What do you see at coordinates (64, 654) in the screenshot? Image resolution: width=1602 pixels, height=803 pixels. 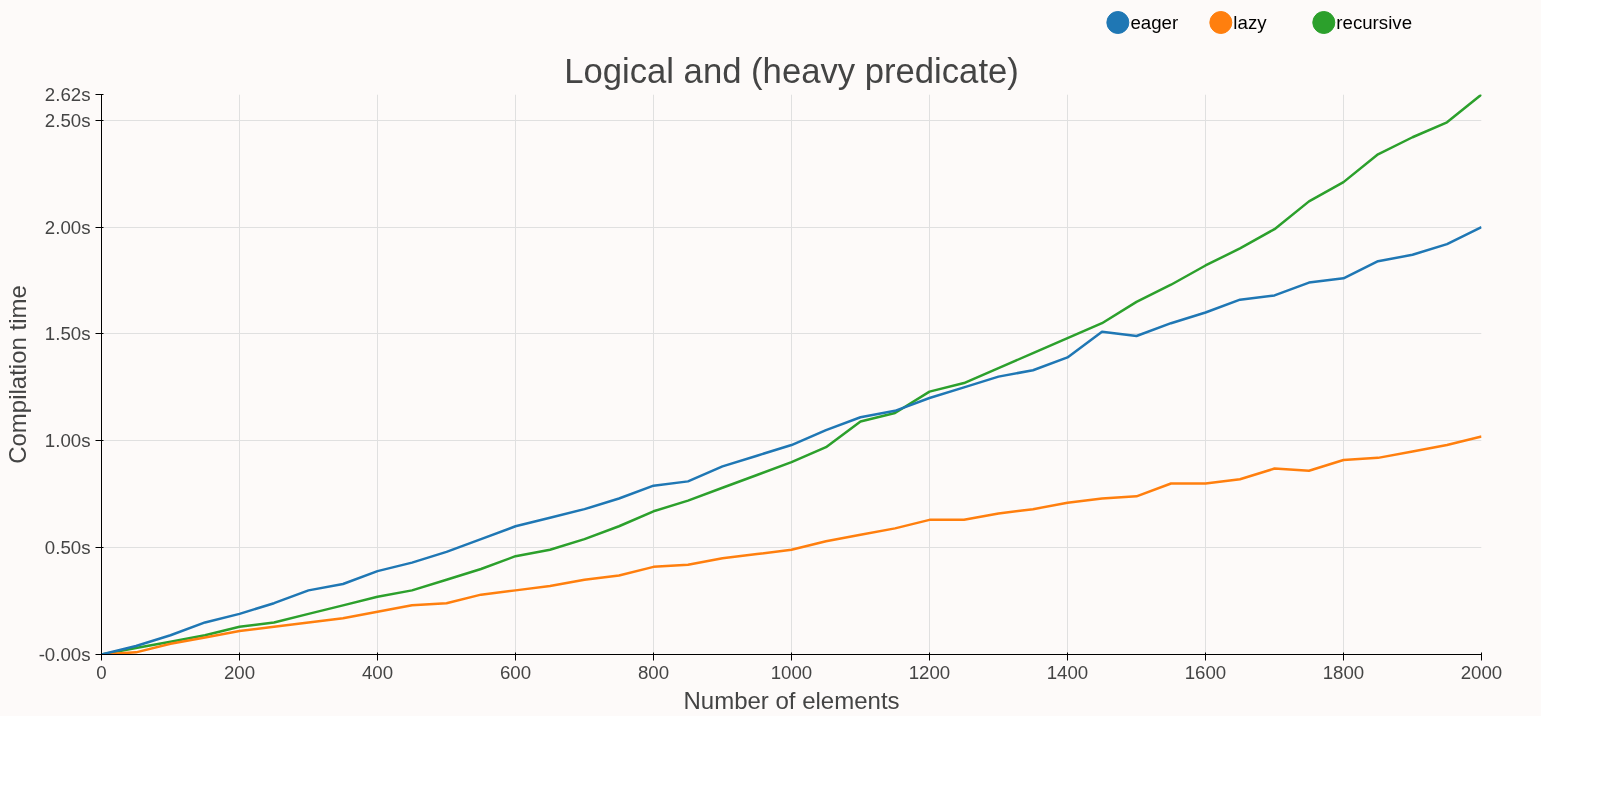 I see `y-tick-label: -0.00s` at bounding box center [64, 654].